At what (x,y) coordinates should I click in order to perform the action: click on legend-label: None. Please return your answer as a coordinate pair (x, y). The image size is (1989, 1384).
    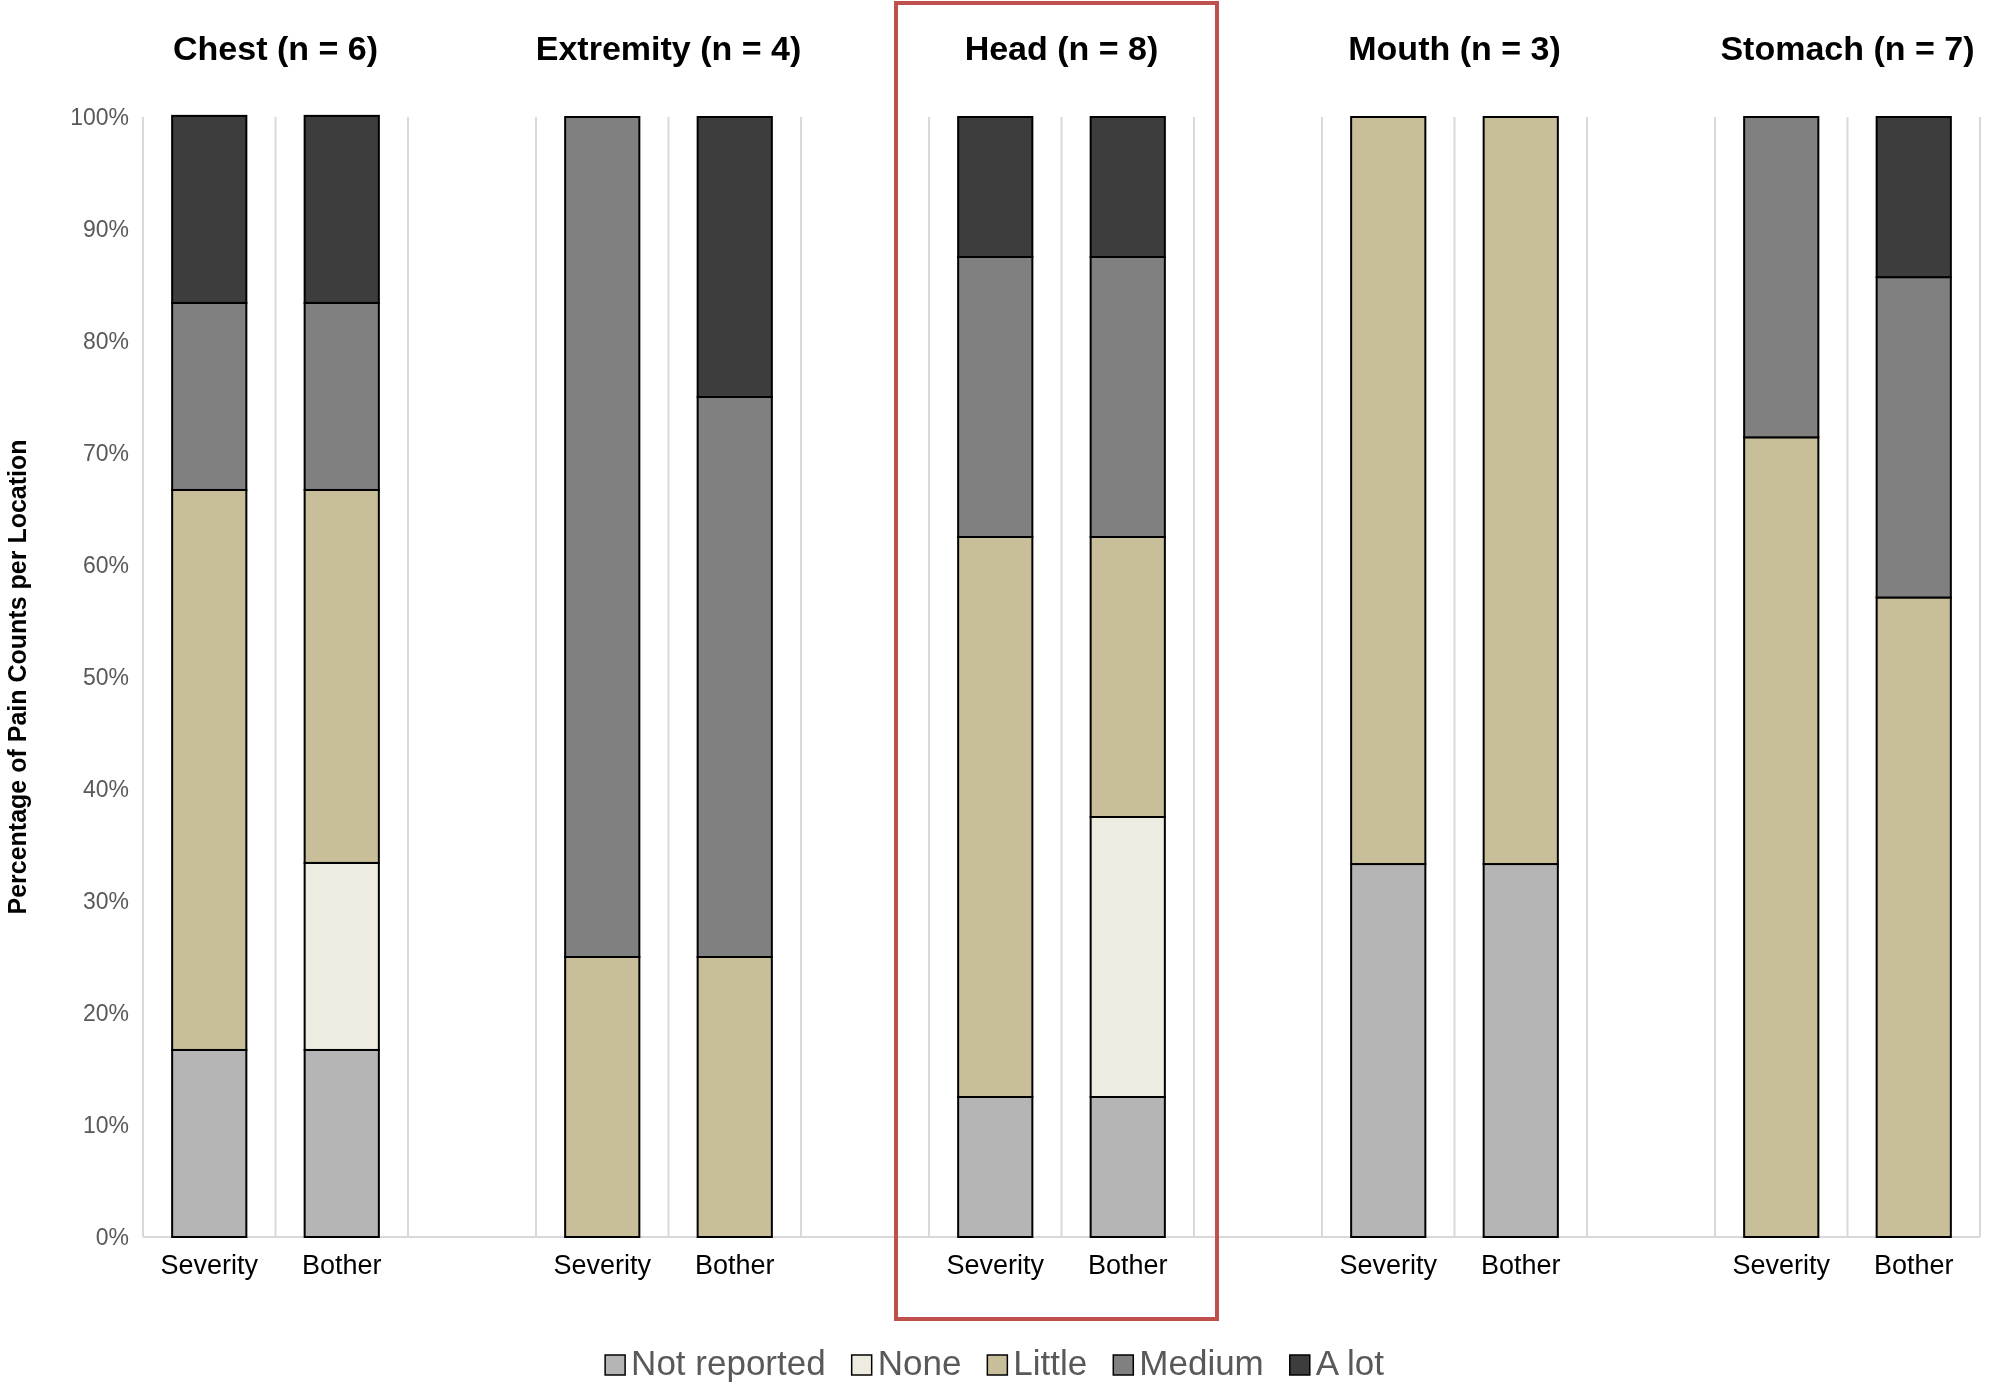
    Looking at the image, I should click on (919, 1362).